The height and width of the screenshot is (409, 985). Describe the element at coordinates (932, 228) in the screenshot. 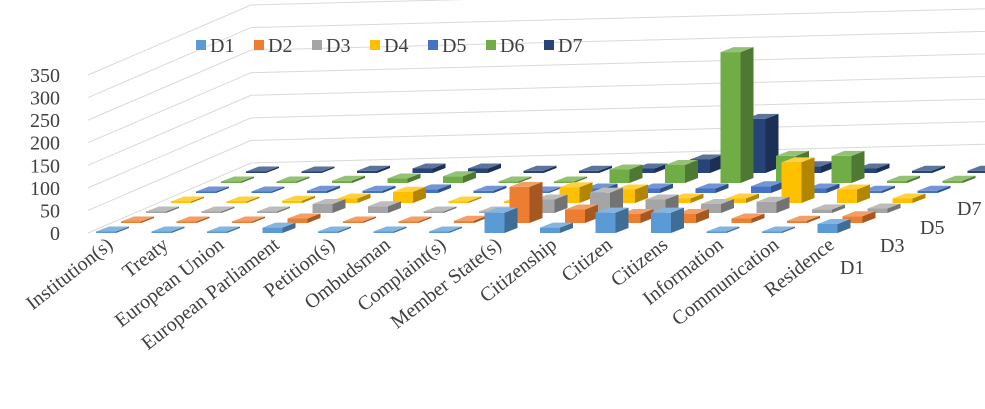

I see `depth-tick-label: D5` at that location.